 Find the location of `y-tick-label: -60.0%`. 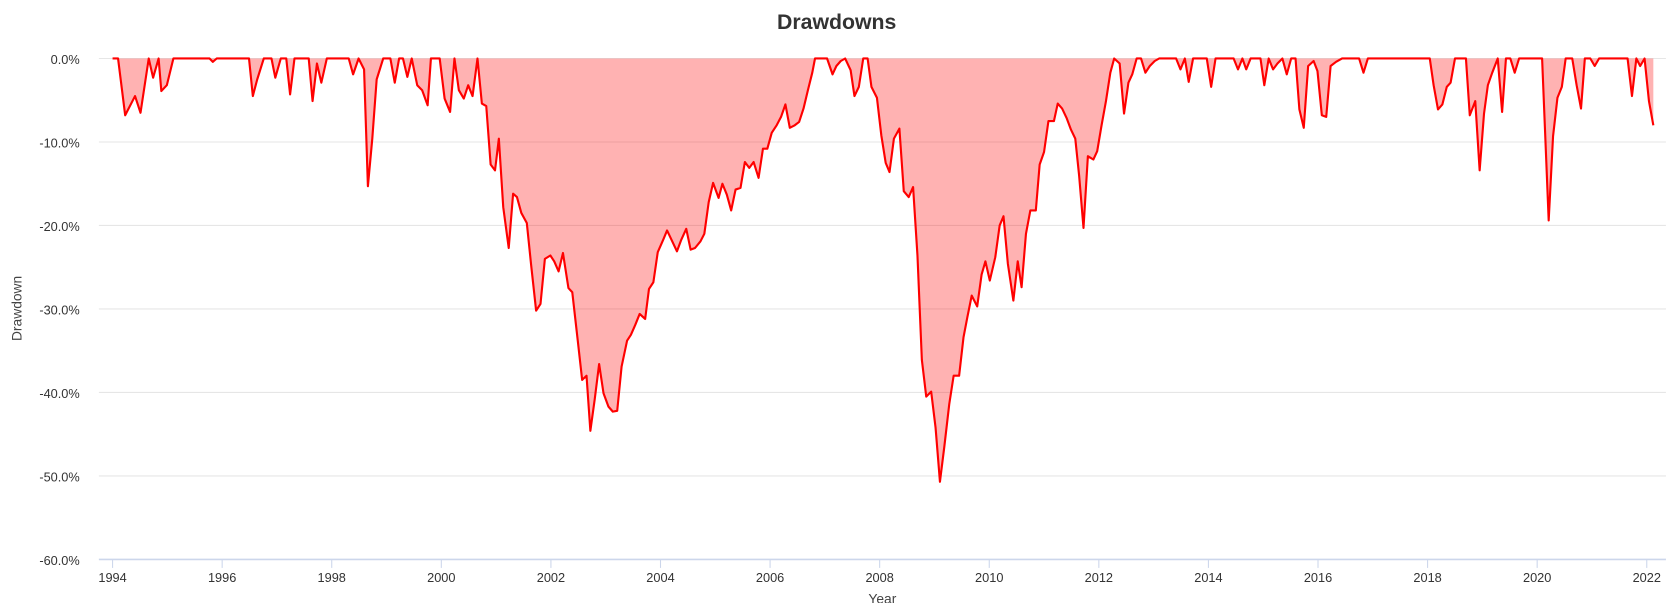

y-tick-label: -60.0% is located at coordinates (59, 560).